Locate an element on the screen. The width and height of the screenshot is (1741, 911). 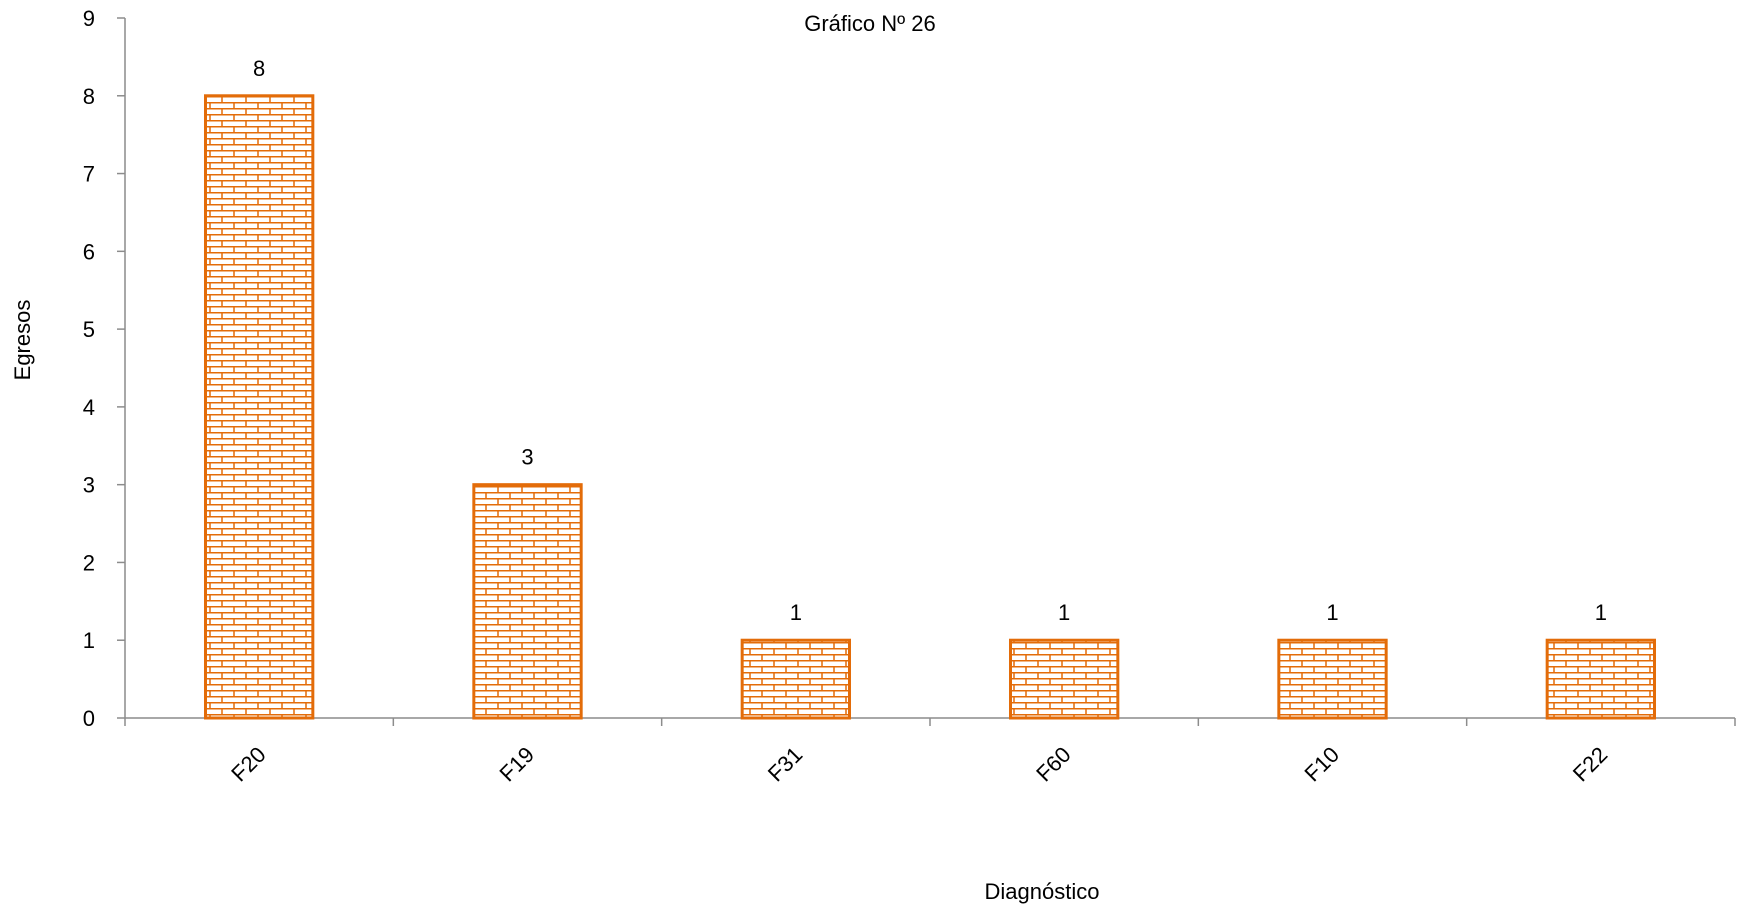
x-axis-label: Diagnóstico is located at coordinates (1042, 891).